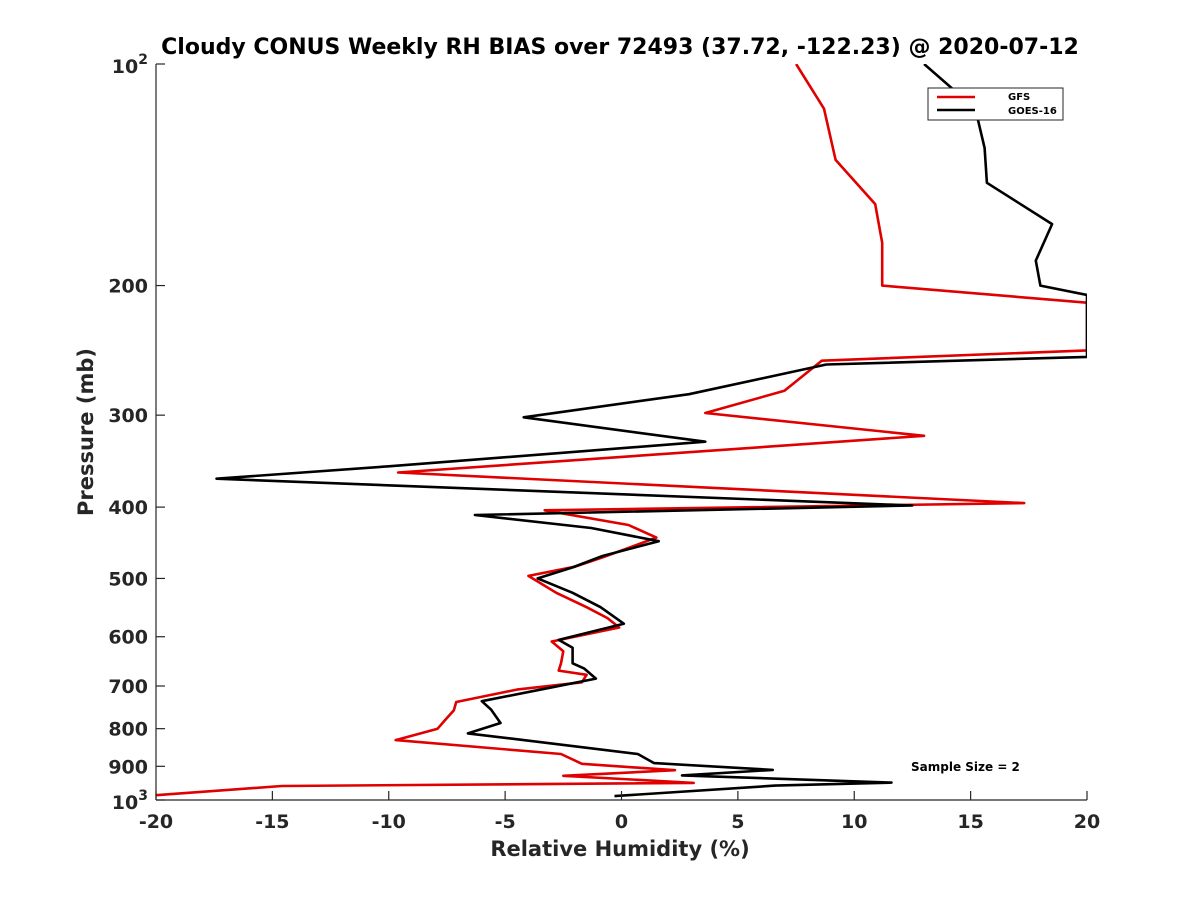  What do you see at coordinates (621, 822) in the screenshot?
I see `x-tick-label: 0` at bounding box center [621, 822].